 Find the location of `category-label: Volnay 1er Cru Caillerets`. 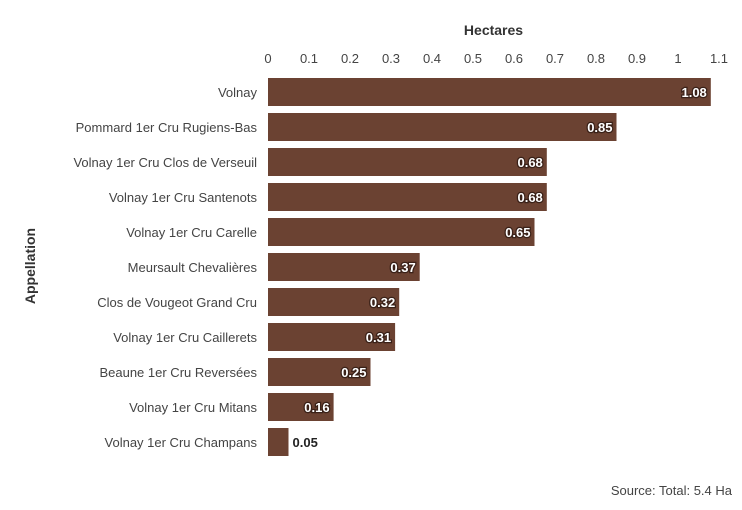

category-label: Volnay 1er Cru Caillerets is located at coordinates (185, 337).